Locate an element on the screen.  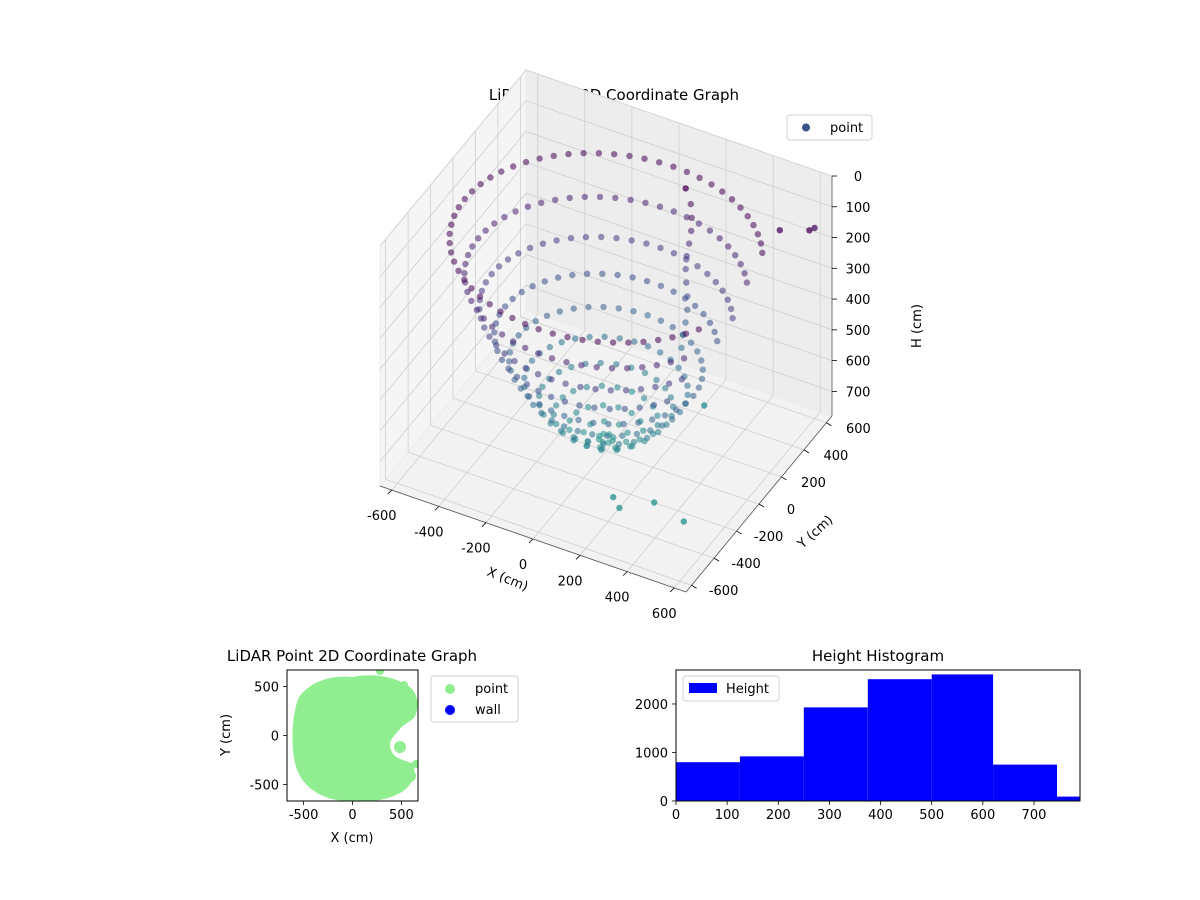
y-tick-label: -600 is located at coordinates (724, 591).